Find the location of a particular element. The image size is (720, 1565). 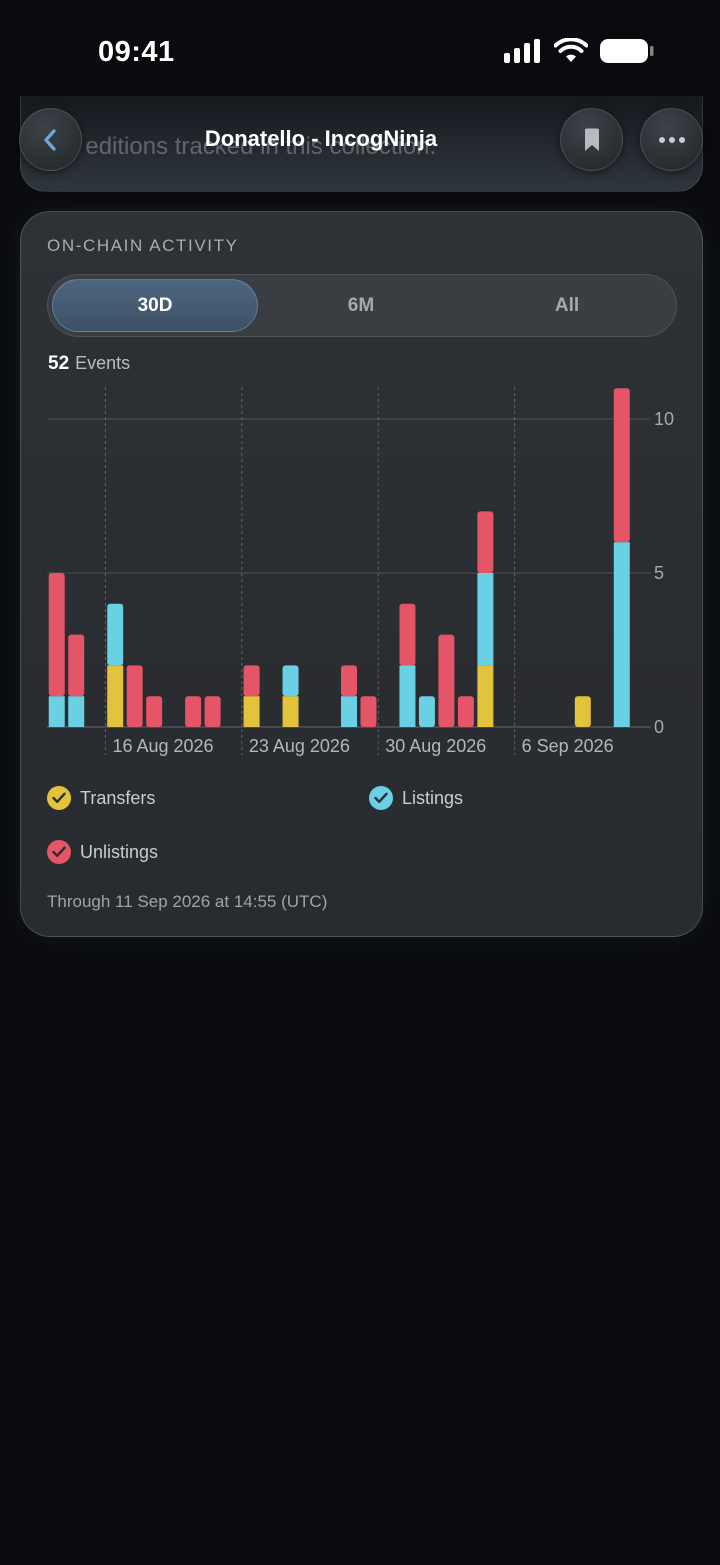

legend-swatch-unlistings is located at coordinates (59, 852).